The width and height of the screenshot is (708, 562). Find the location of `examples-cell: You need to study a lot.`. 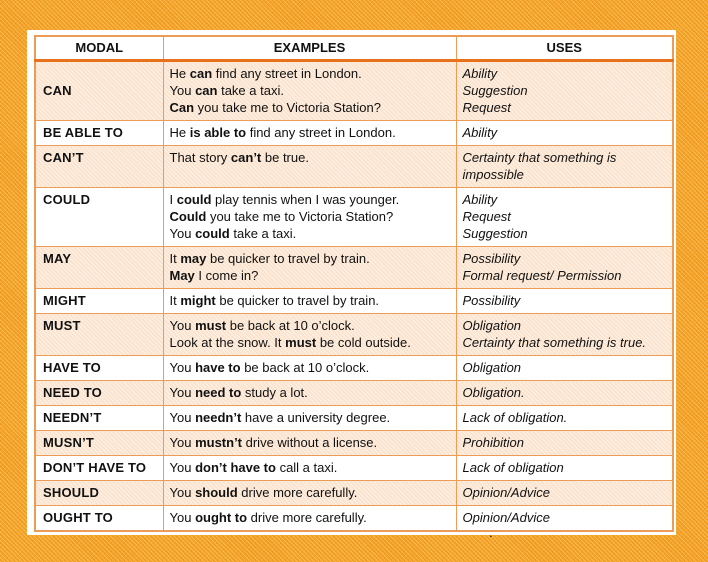

examples-cell: You need to study a lot. is located at coordinates (309, 393).